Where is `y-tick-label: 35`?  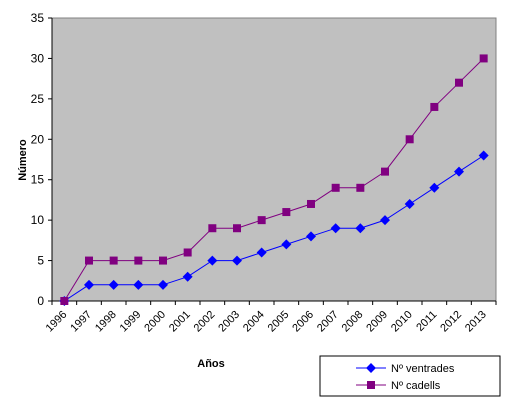 y-tick-label: 35 is located at coordinates (38, 18).